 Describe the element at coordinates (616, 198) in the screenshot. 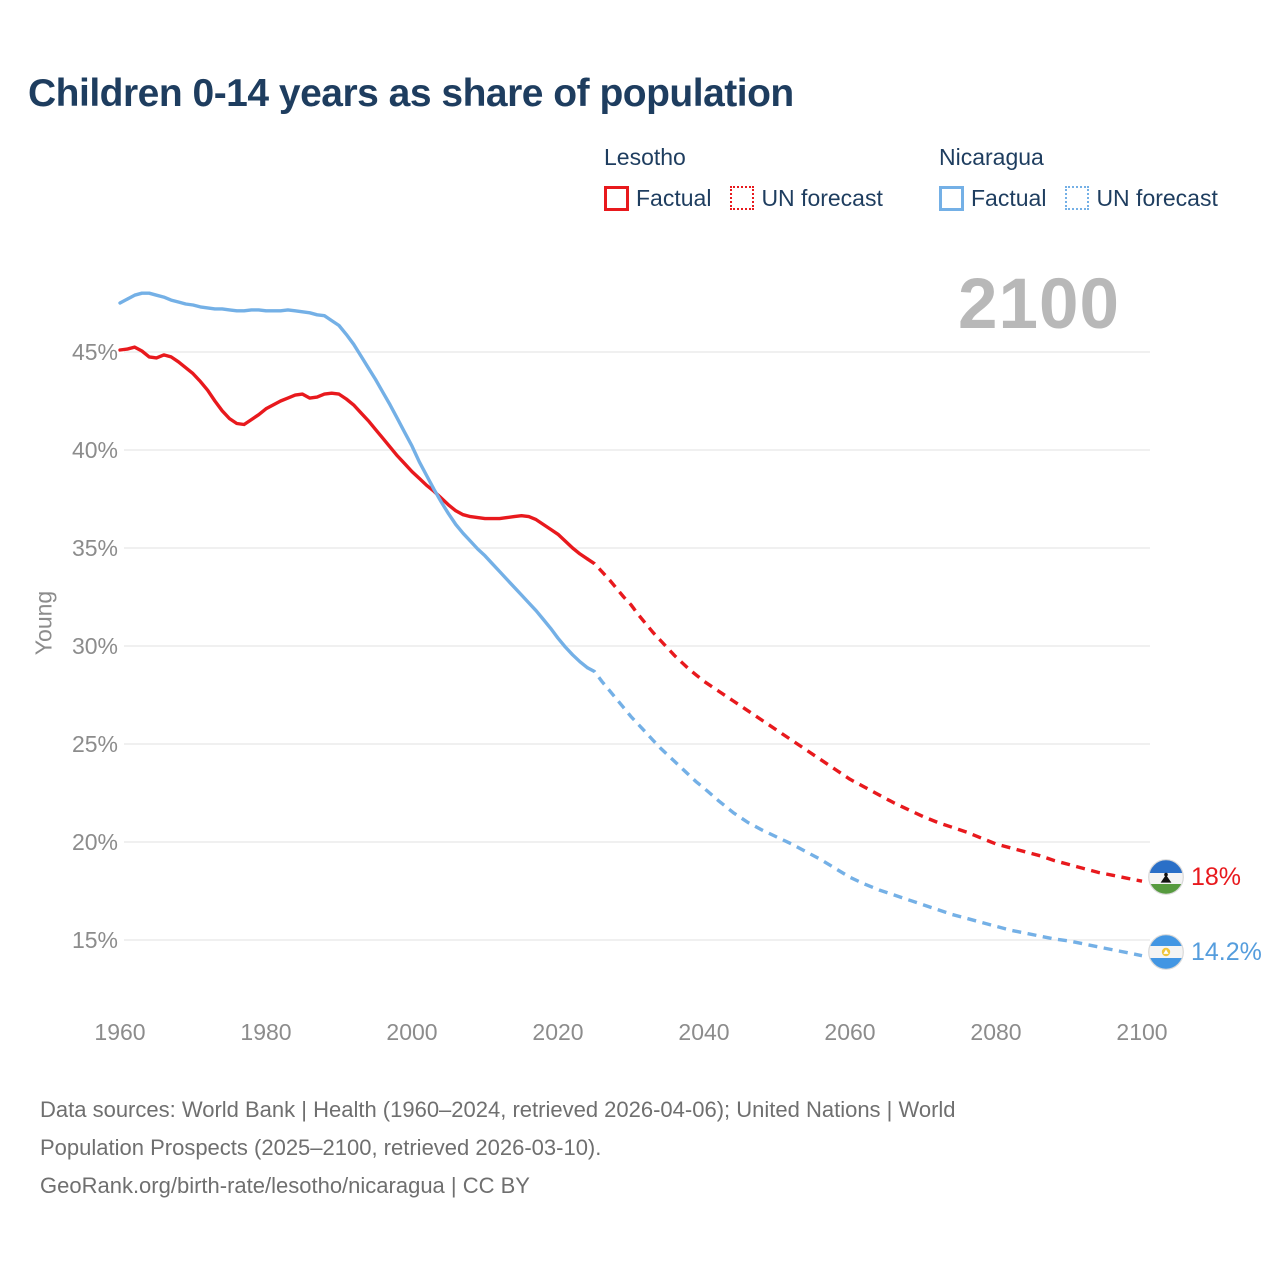

I see `lesotho-factual-swatch-icon` at that location.